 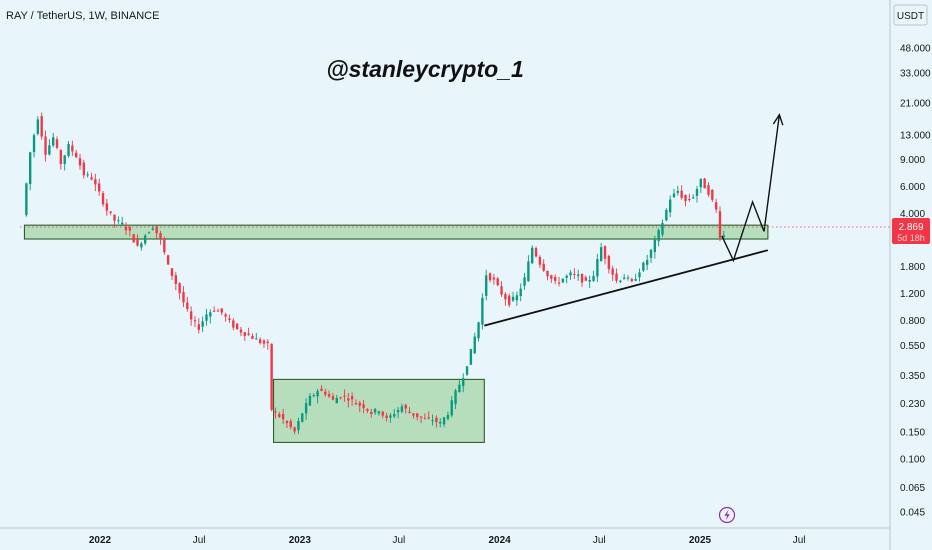 I want to click on arrowhead, so click(x=778, y=119).